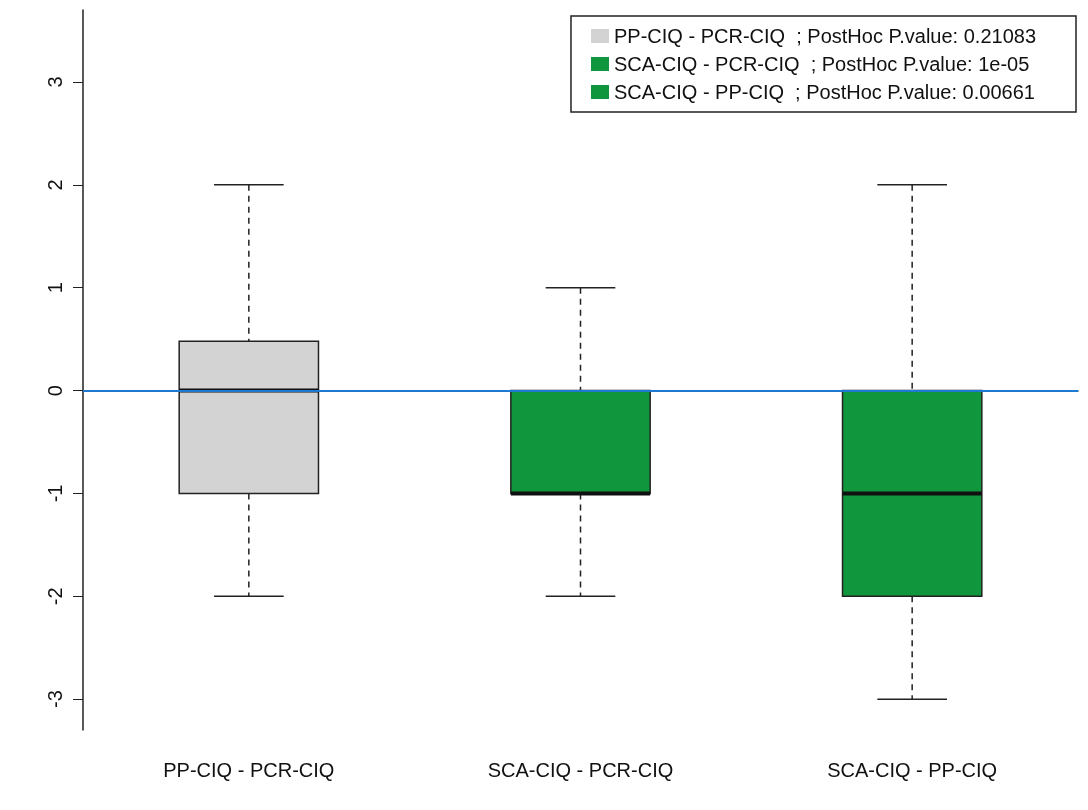 This screenshot has height=810, width=1088. Describe the element at coordinates (55, 391) in the screenshot. I see `y-tick-label: 0` at that location.